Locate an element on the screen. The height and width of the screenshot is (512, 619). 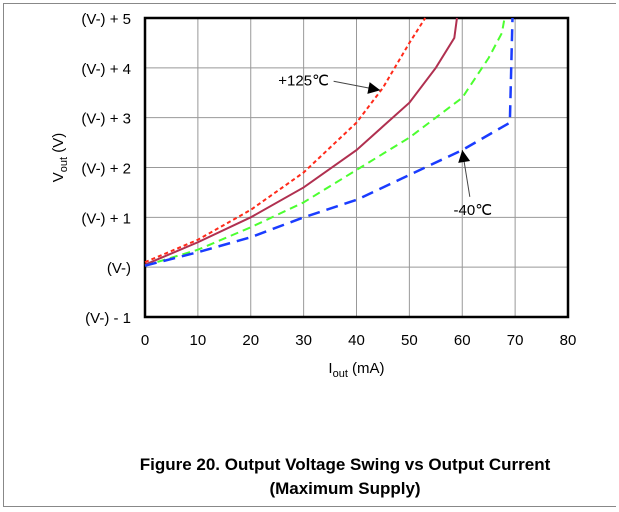
x-tick-label: 80 is located at coordinates (568, 340).